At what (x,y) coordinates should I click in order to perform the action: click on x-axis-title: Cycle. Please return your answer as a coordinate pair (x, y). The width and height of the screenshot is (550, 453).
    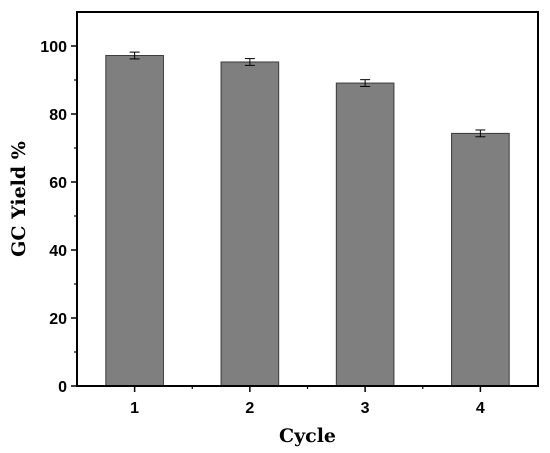
    Looking at the image, I should click on (307, 436).